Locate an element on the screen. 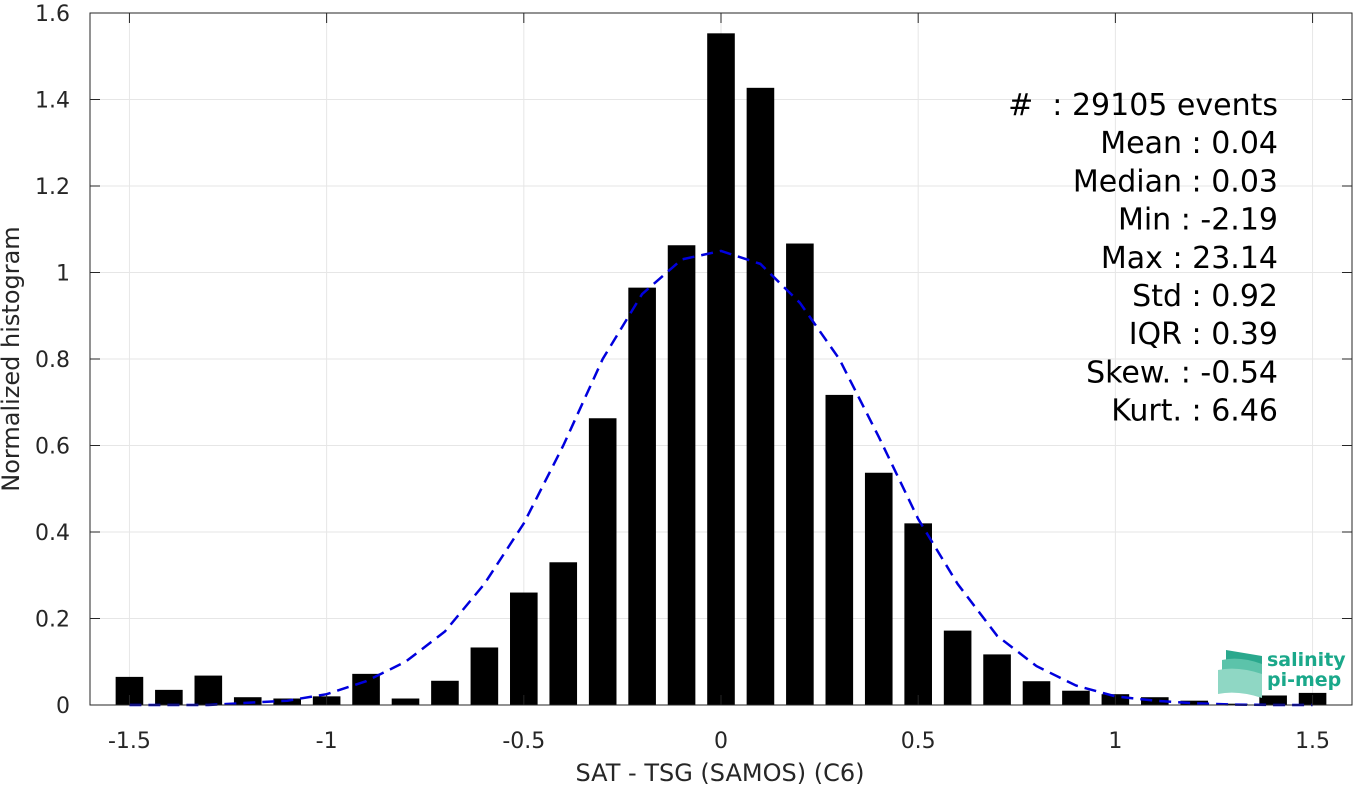 The height and width of the screenshot is (785, 1367). x-tick-label: -0.5 is located at coordinates (523, 741).